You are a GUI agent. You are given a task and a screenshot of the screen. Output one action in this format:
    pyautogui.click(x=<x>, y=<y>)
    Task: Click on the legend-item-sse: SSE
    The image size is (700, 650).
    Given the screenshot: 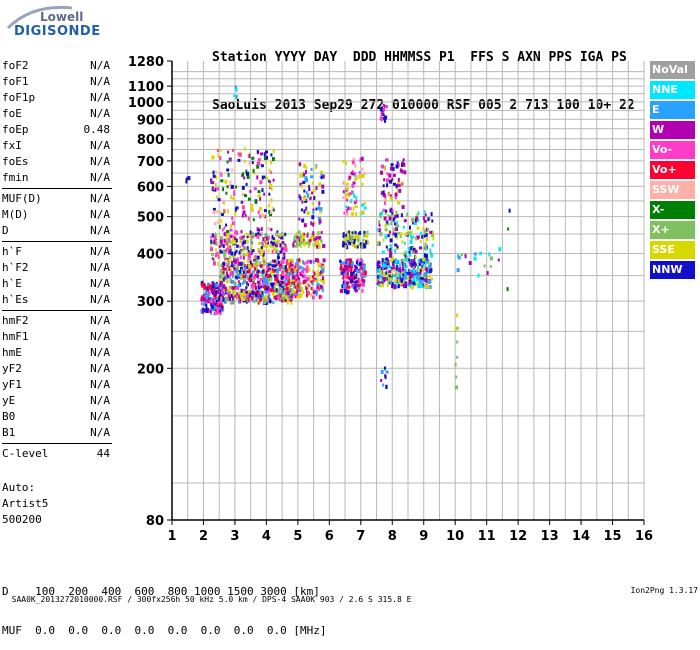 What is the action you would take?
    pyautogui.click(x=672, y=250)
    